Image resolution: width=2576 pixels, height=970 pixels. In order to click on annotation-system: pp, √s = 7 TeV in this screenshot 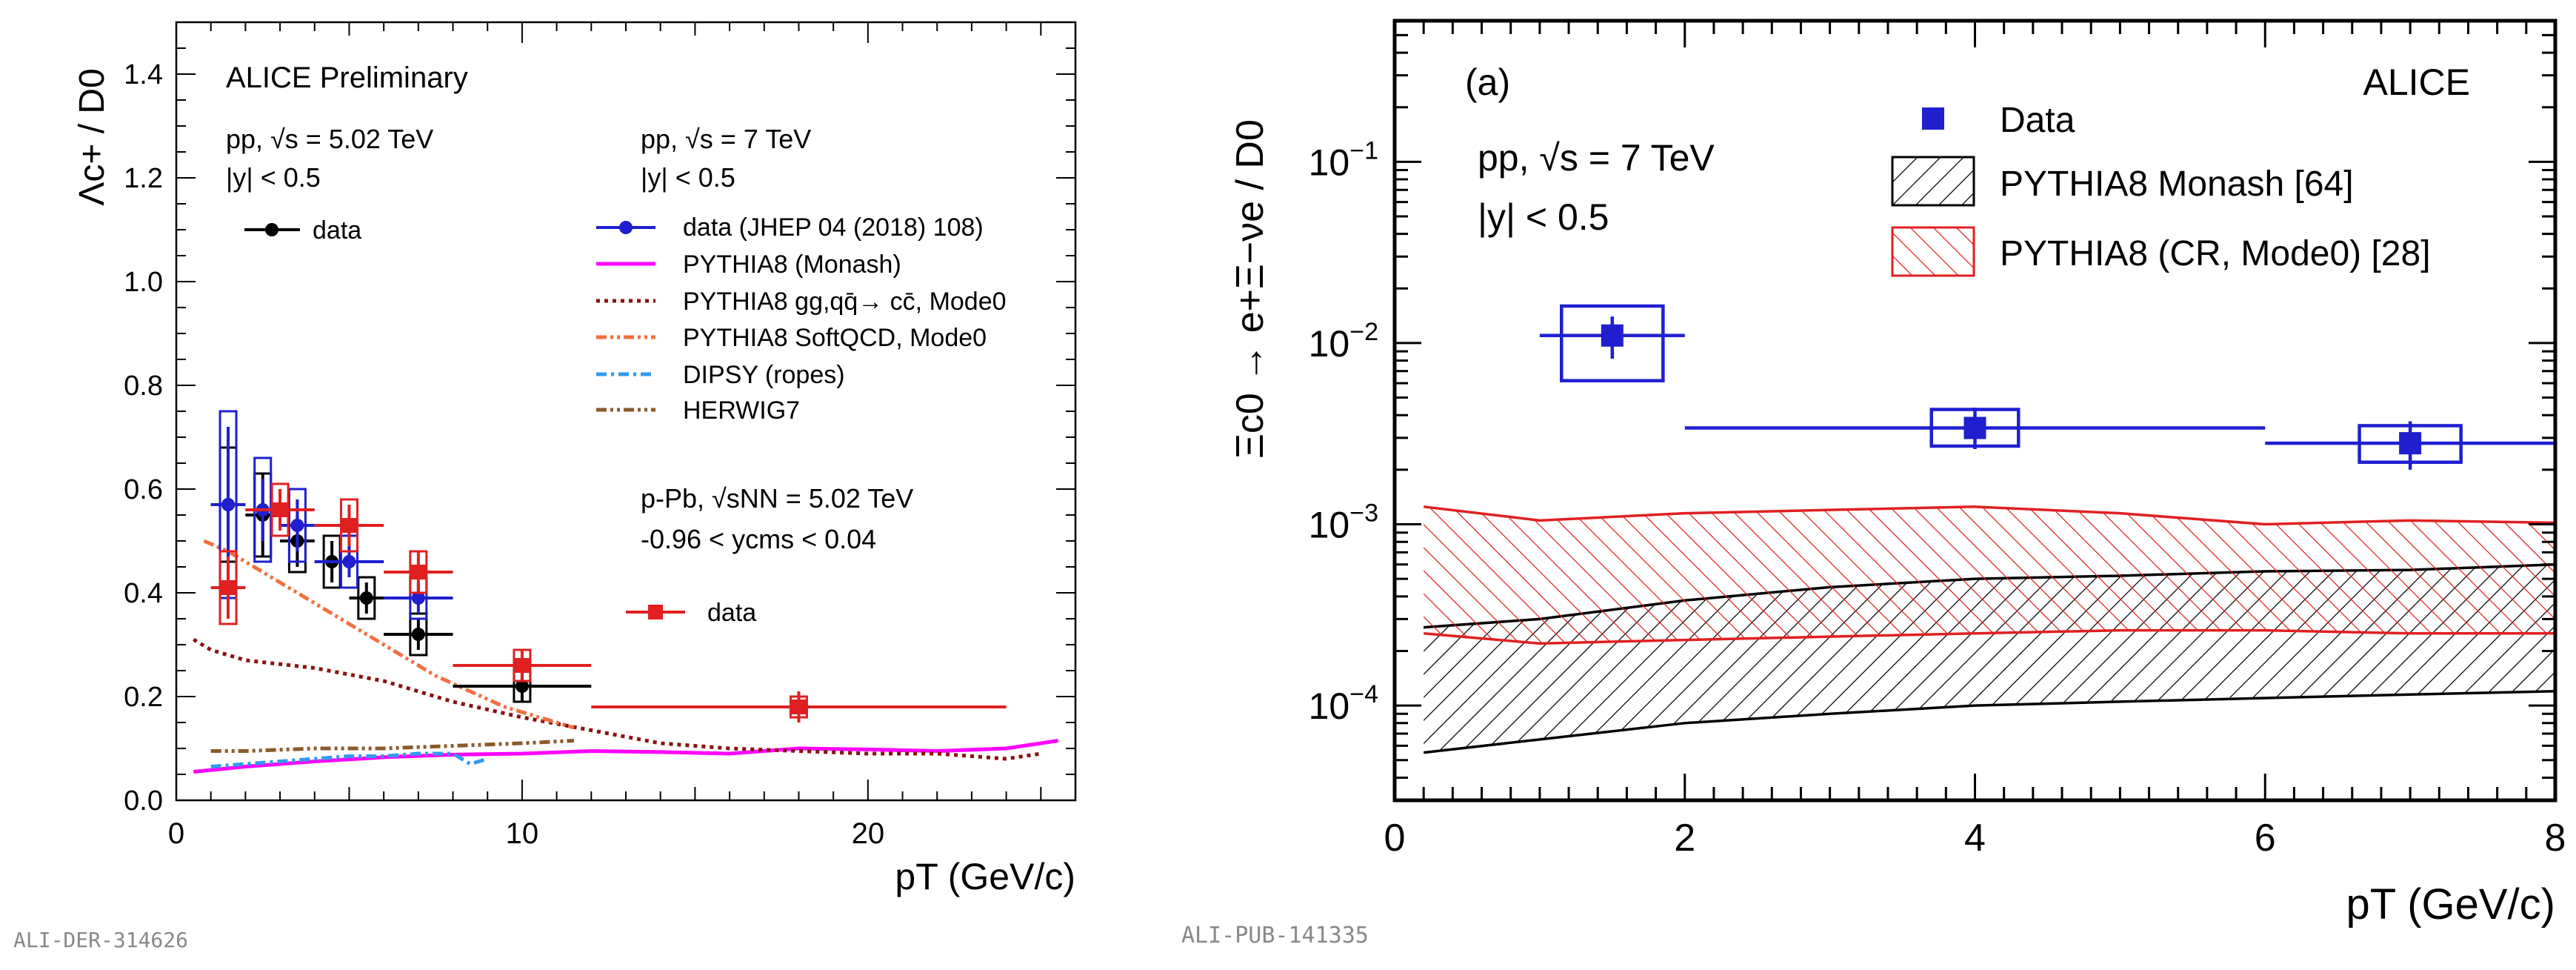, I will do `click(1596, 158)`.